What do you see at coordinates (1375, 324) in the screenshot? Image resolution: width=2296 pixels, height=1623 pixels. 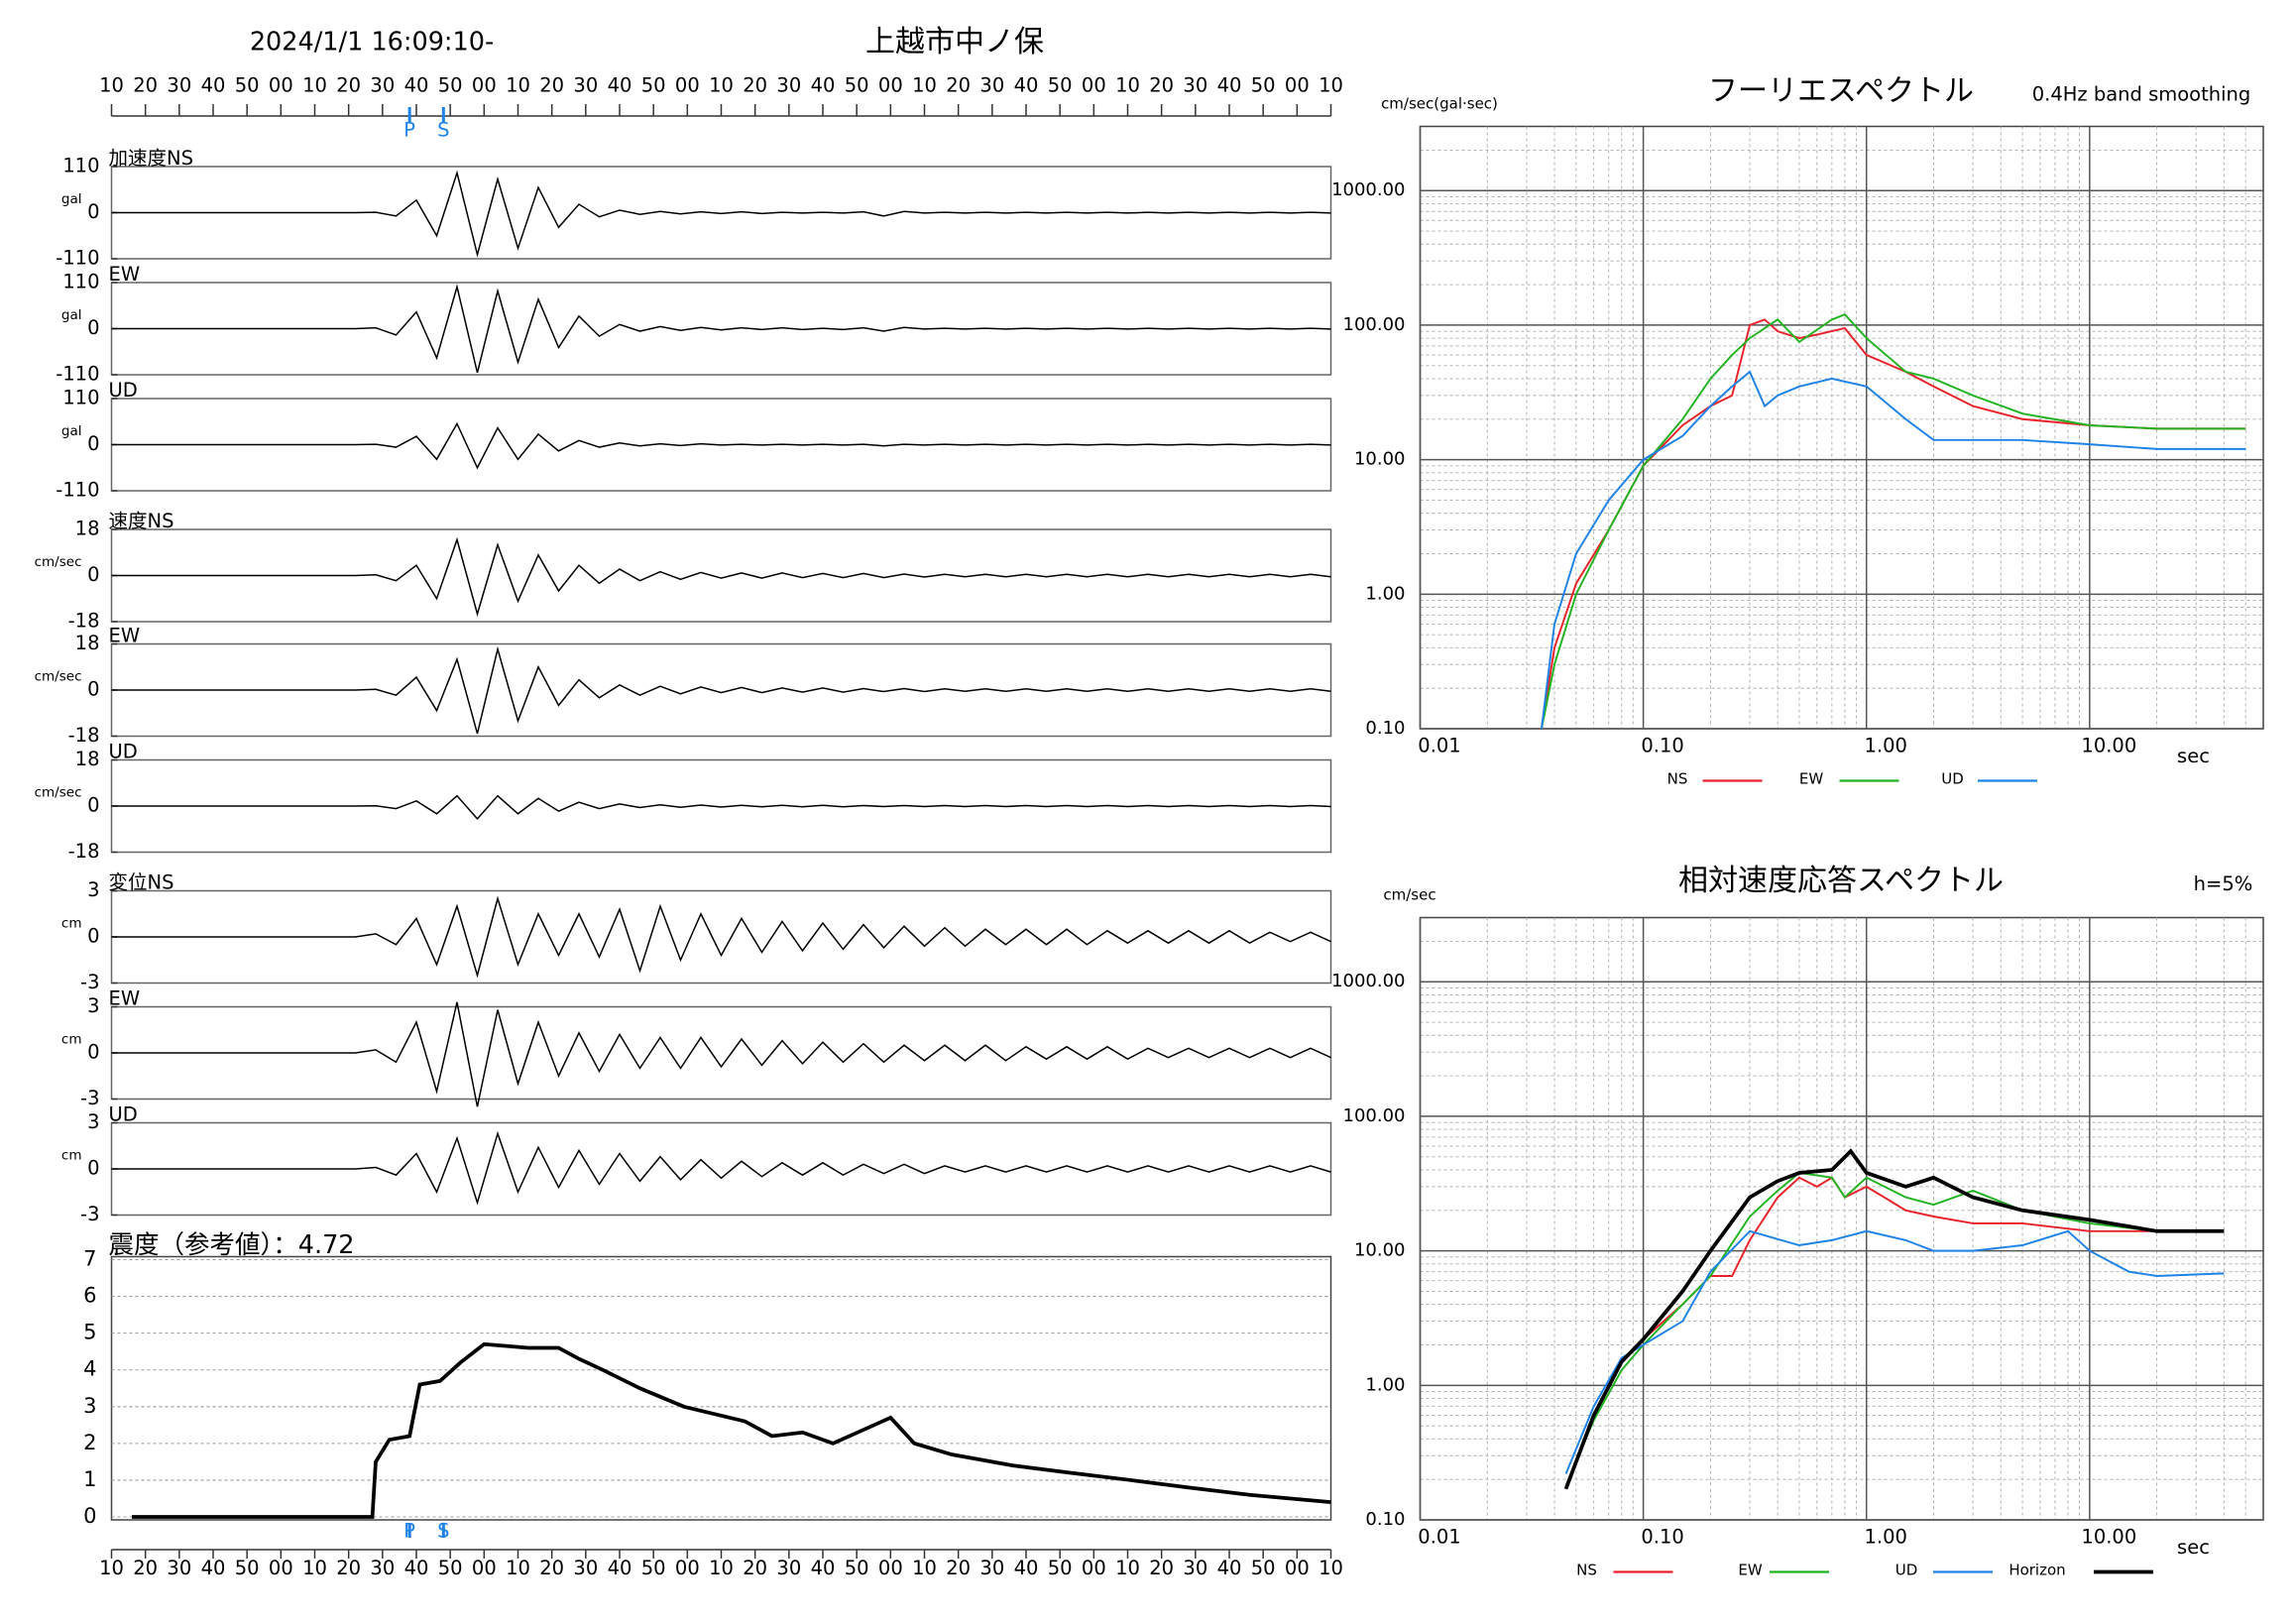 I see `y-tick-label: 100.00` at bounding box center [1375, 324].